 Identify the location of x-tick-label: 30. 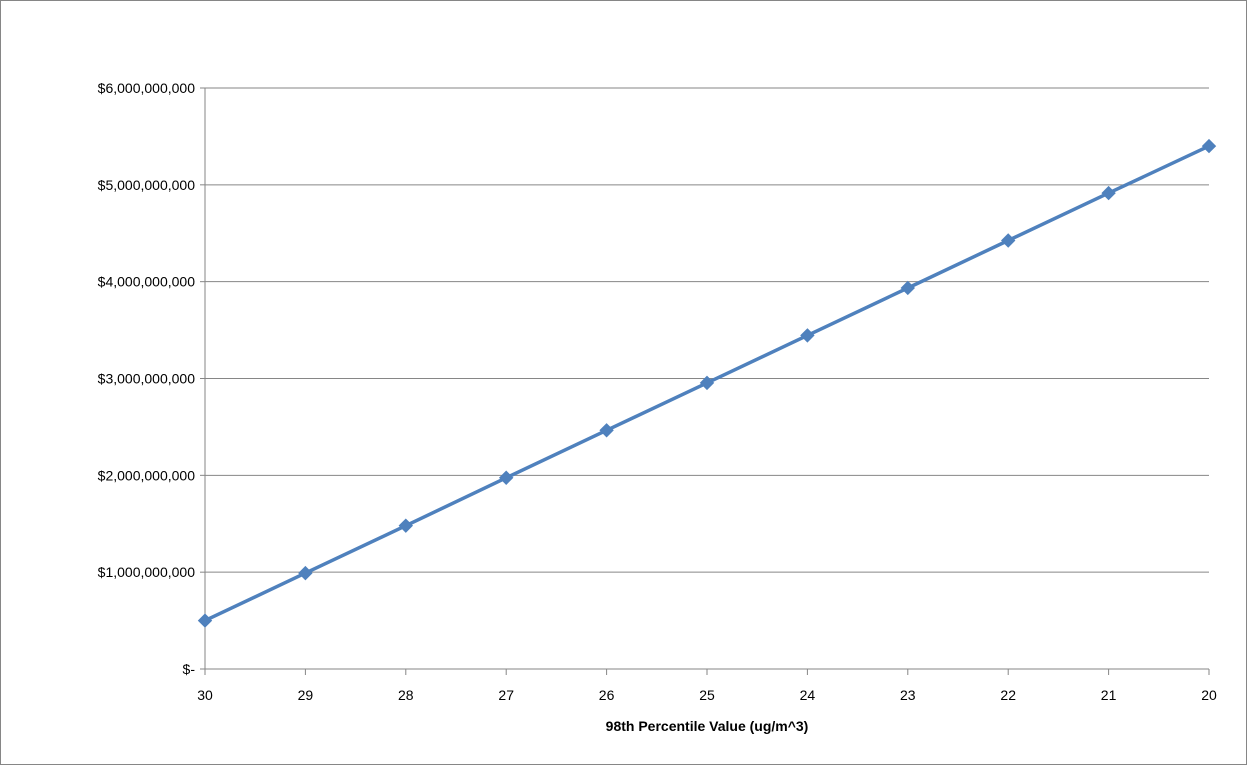
(205, 695).